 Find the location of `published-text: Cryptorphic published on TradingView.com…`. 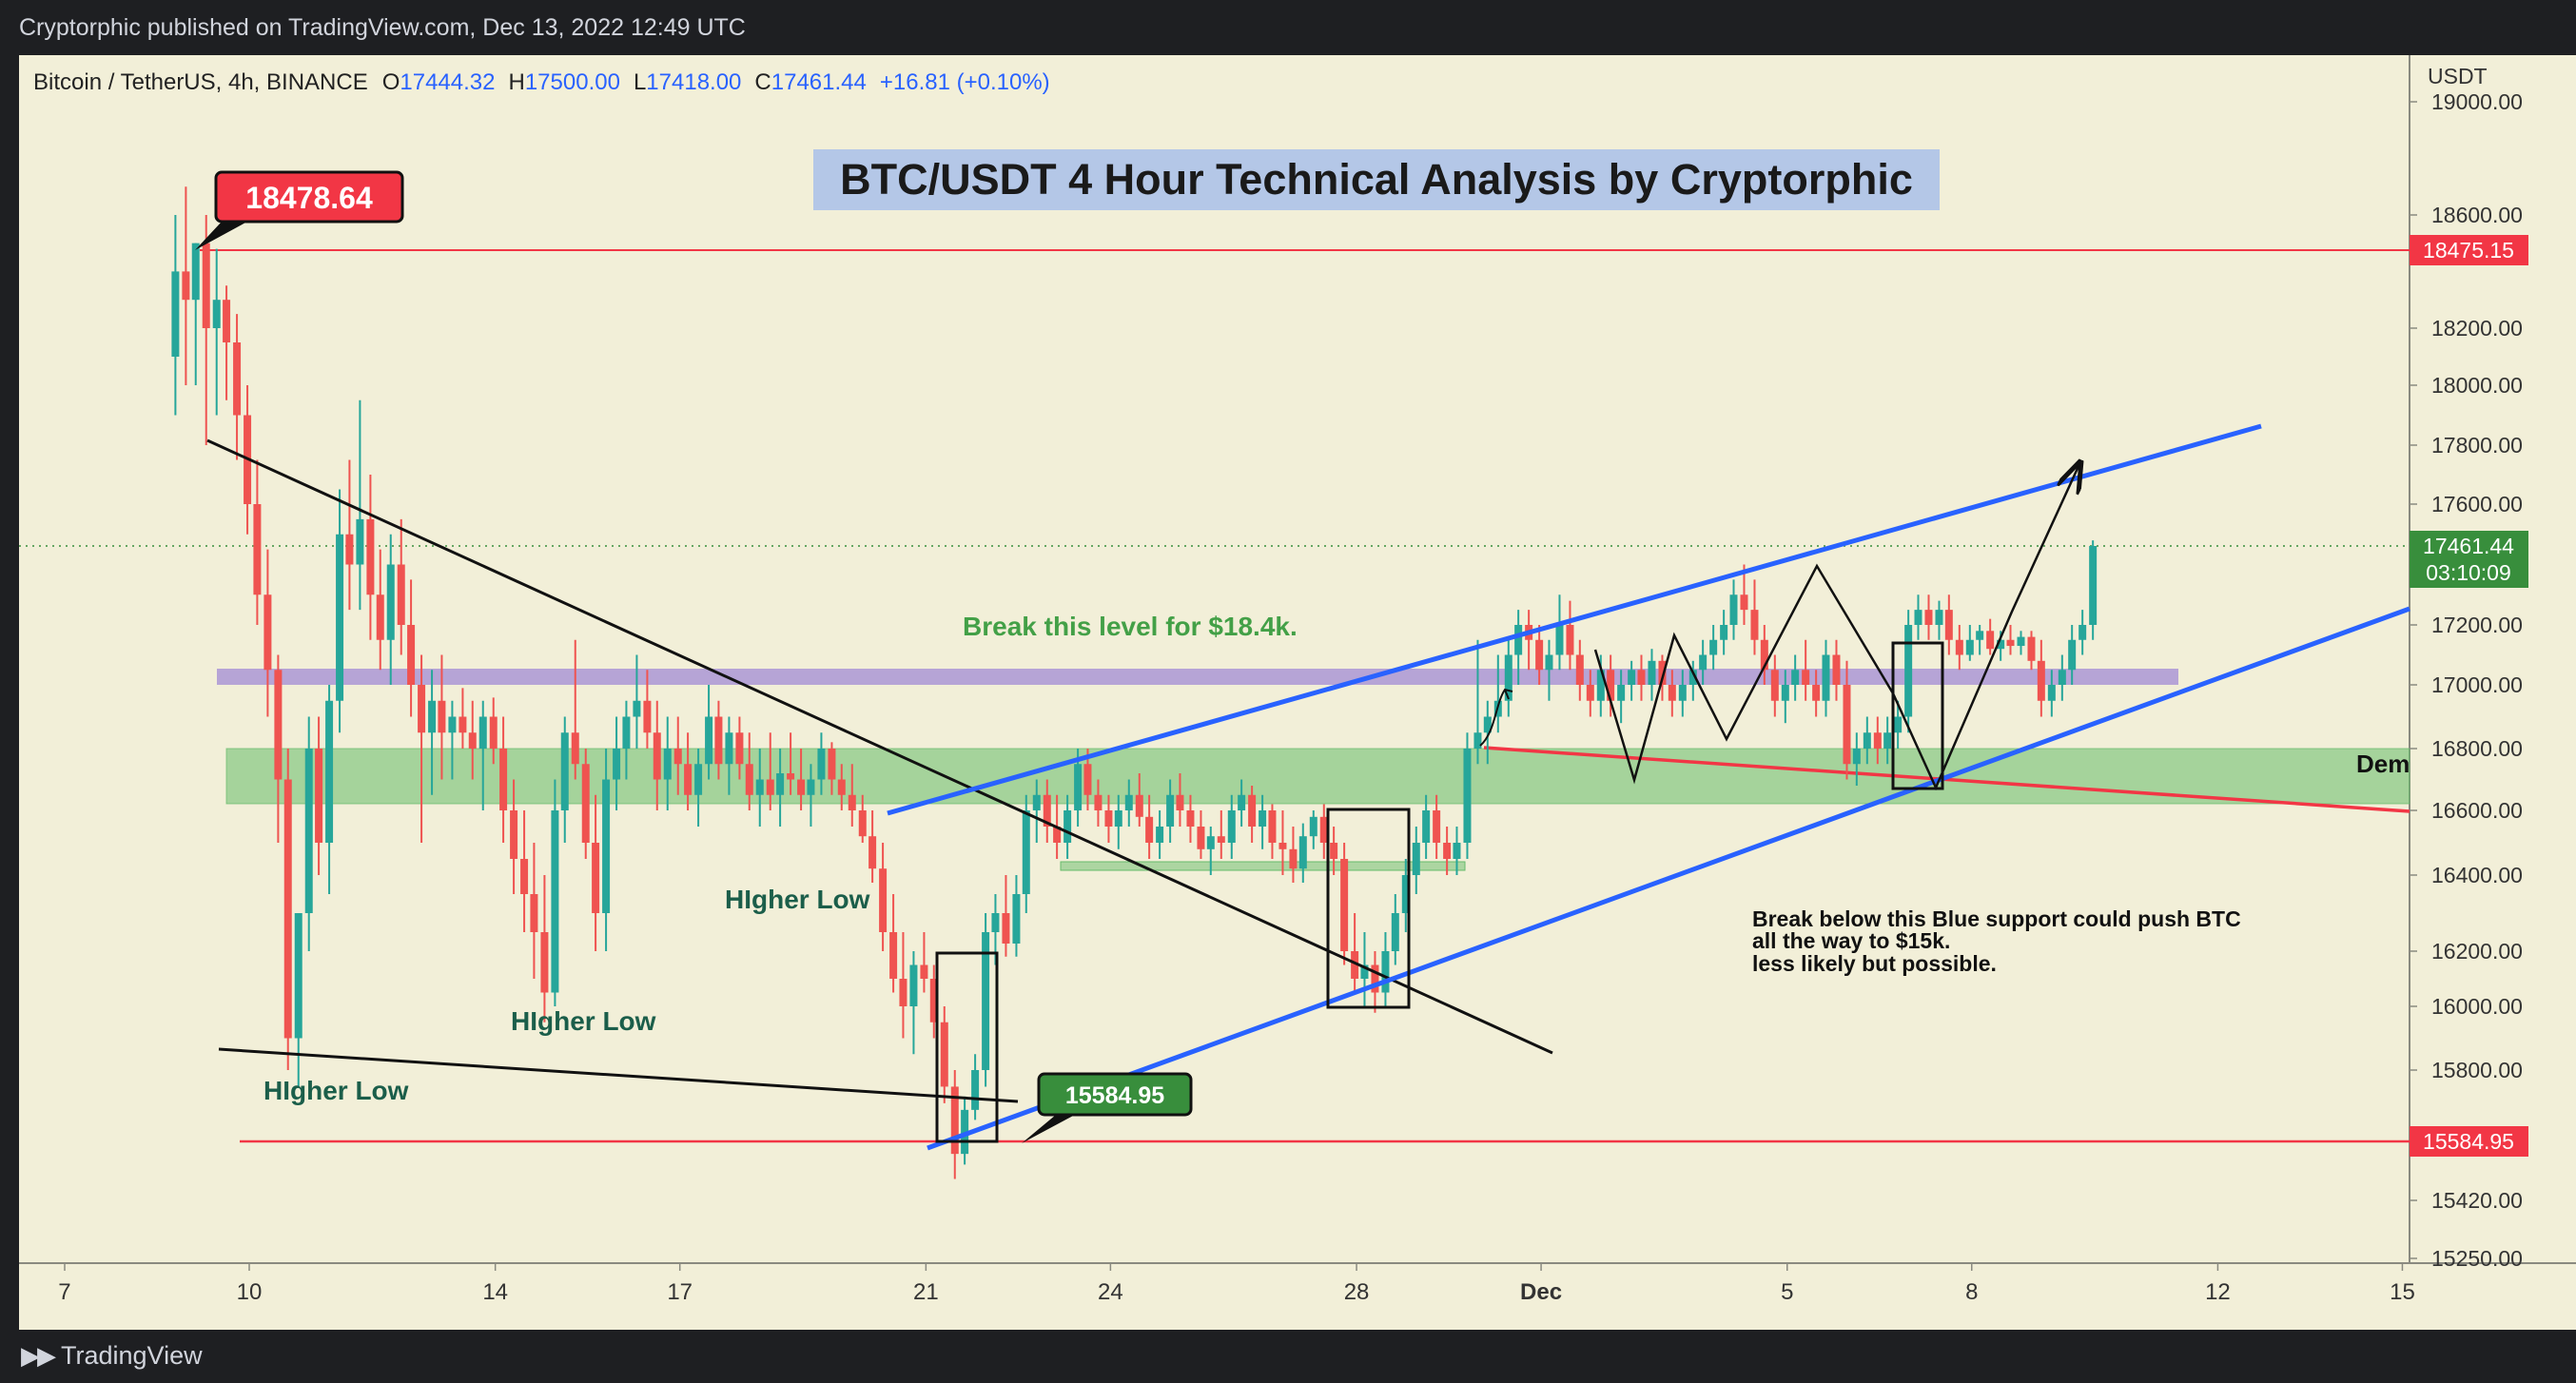

published-text: Cryptorphic published on TradingView.com… is located at coordinates (383, 27).